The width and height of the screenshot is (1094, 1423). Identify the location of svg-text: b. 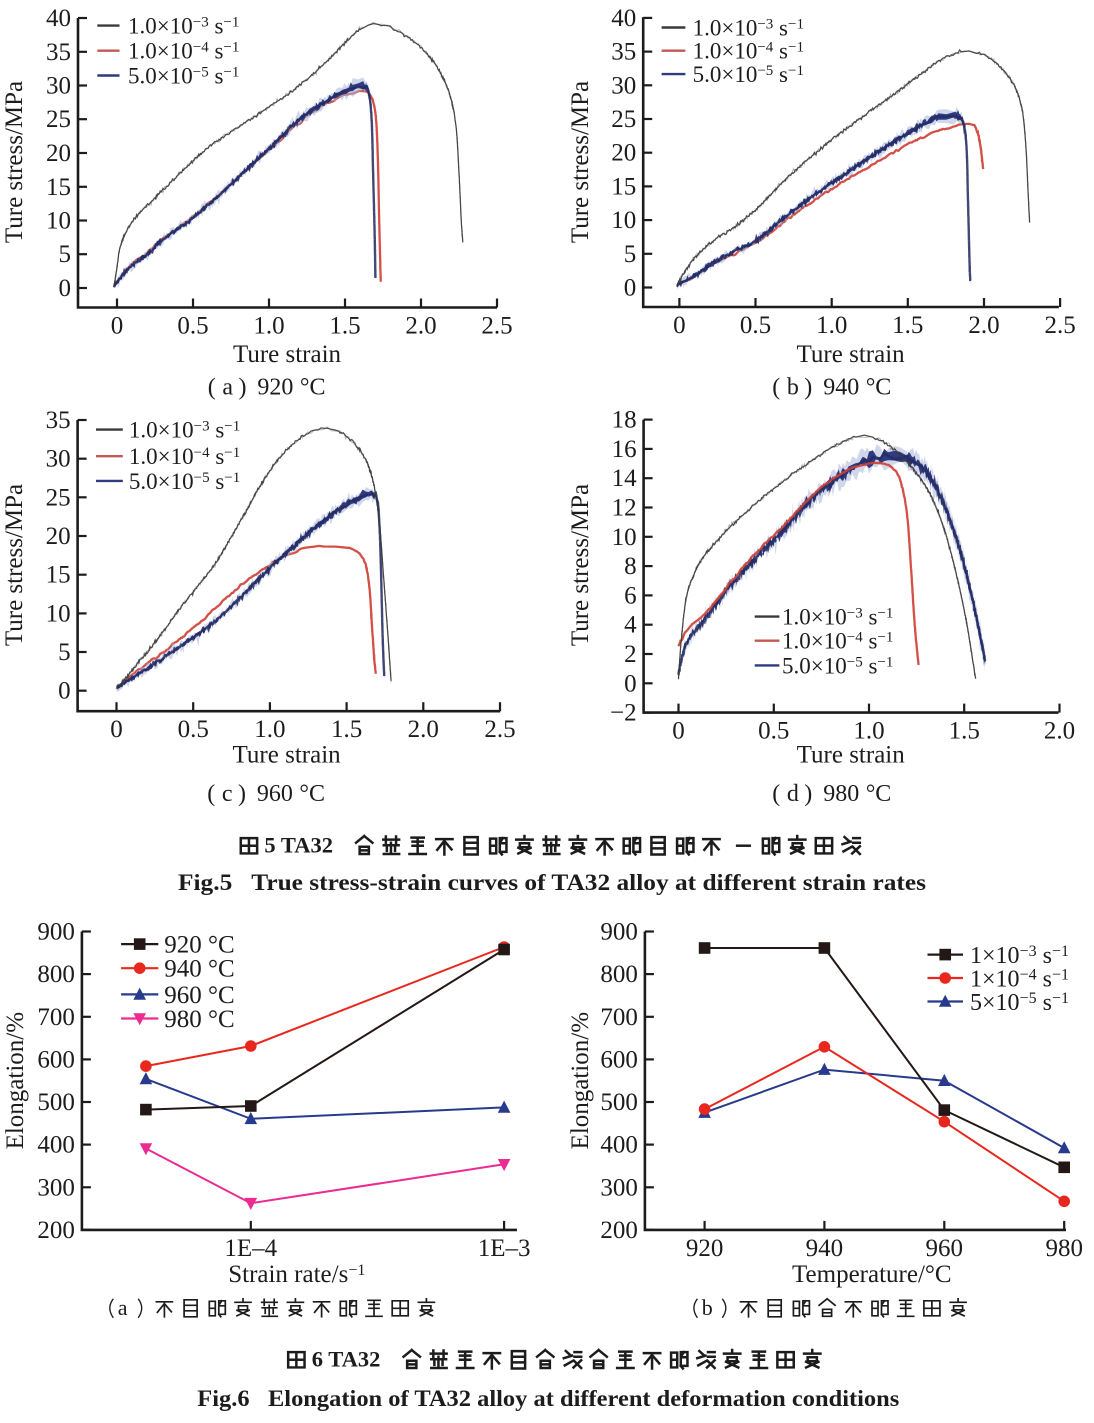
(707, 1307).